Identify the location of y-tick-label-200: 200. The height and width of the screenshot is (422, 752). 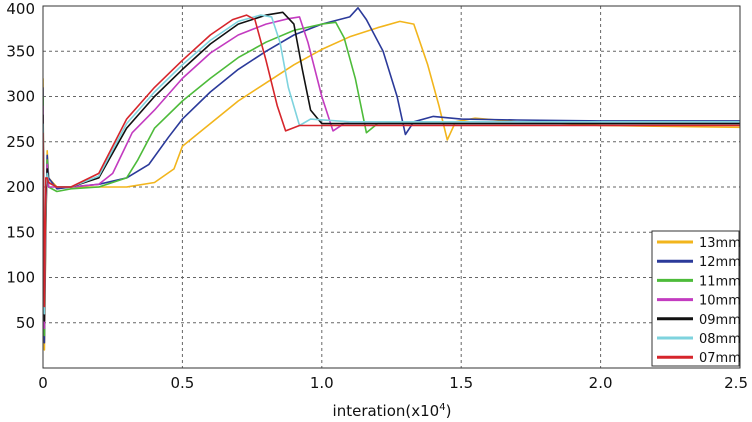
(20, 187).